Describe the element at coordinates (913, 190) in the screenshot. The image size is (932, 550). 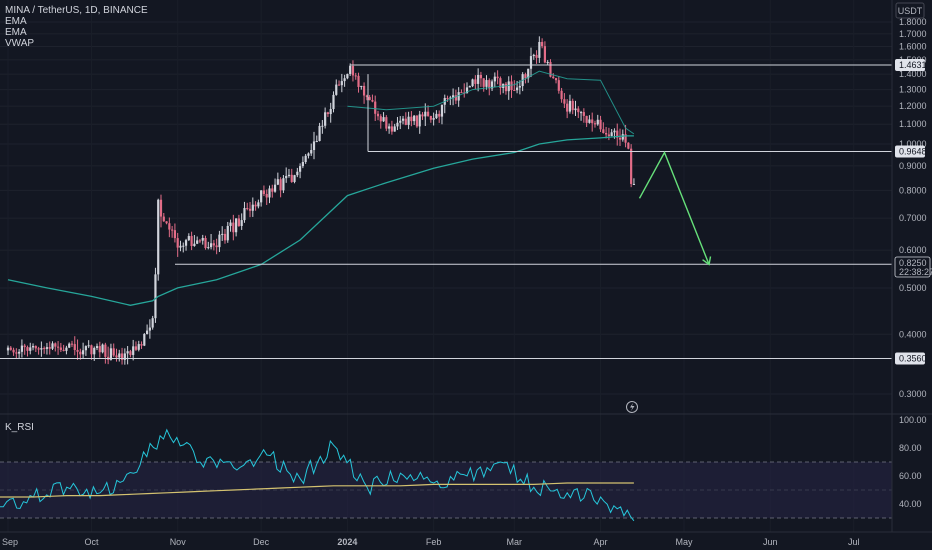
I see `price-tick-label: 0.8000` at that location.